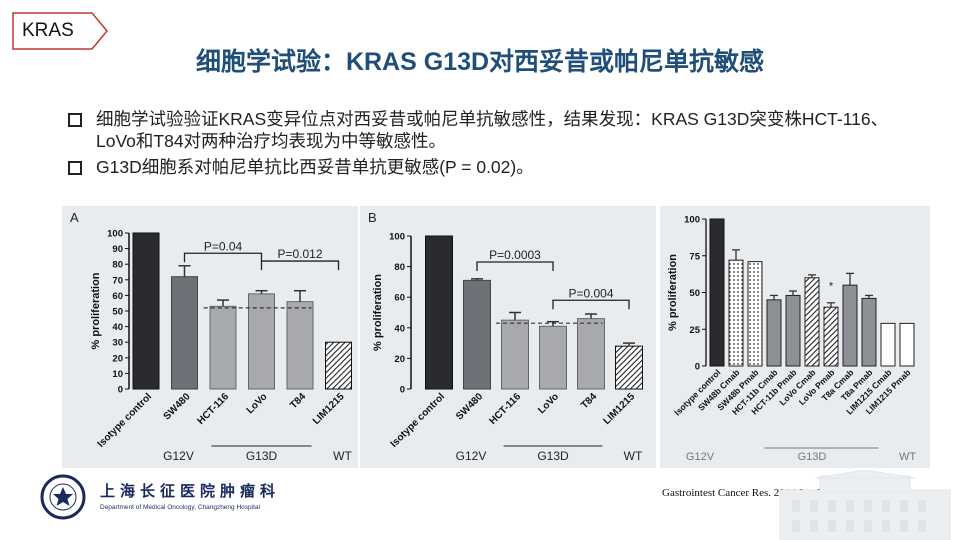 The image size is (960, 540). What do you see at coordinates (74, 217) in the screenshot?
I see `panel-letter: A` at bounding box center [74, 217].